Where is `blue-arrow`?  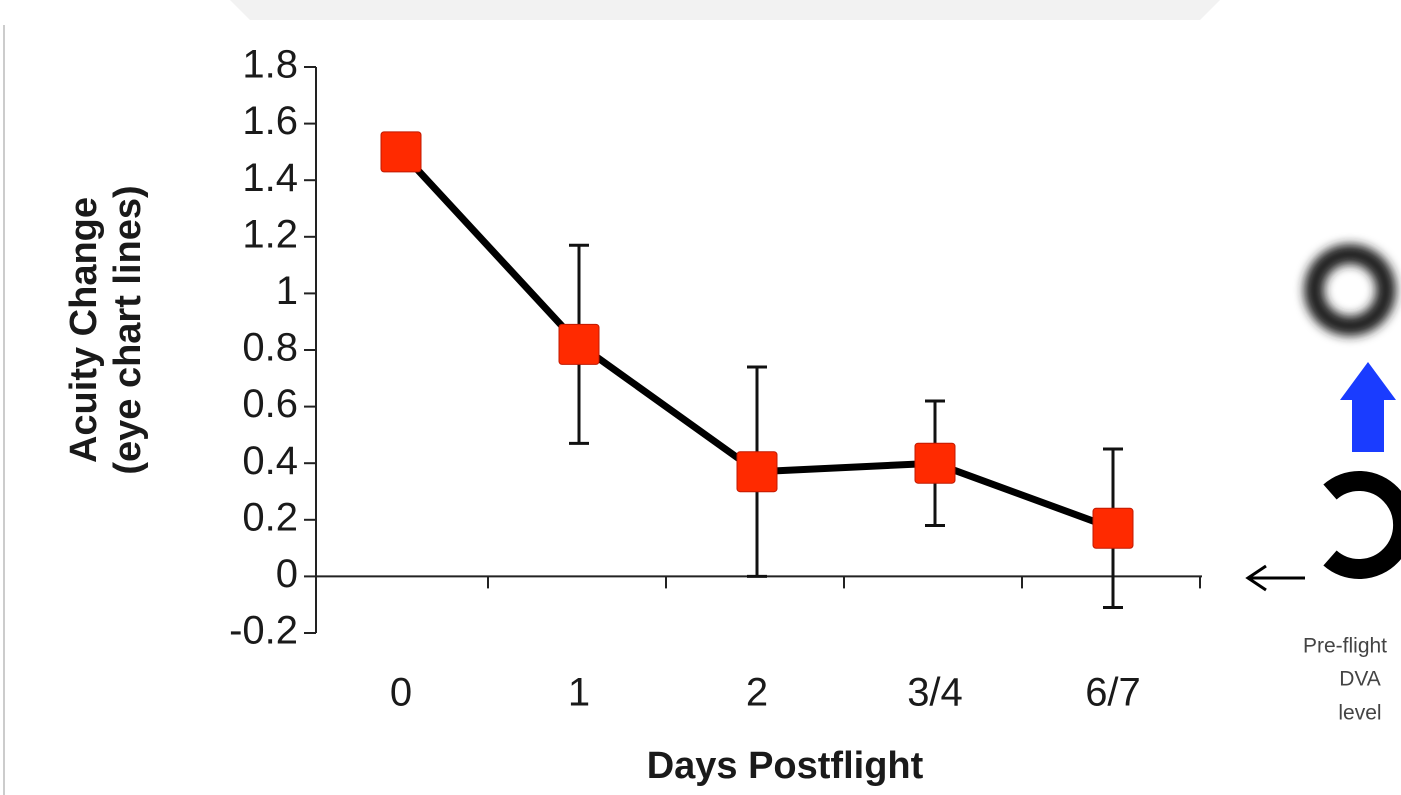 blue-arrow is located at coordinates (1368, 407).